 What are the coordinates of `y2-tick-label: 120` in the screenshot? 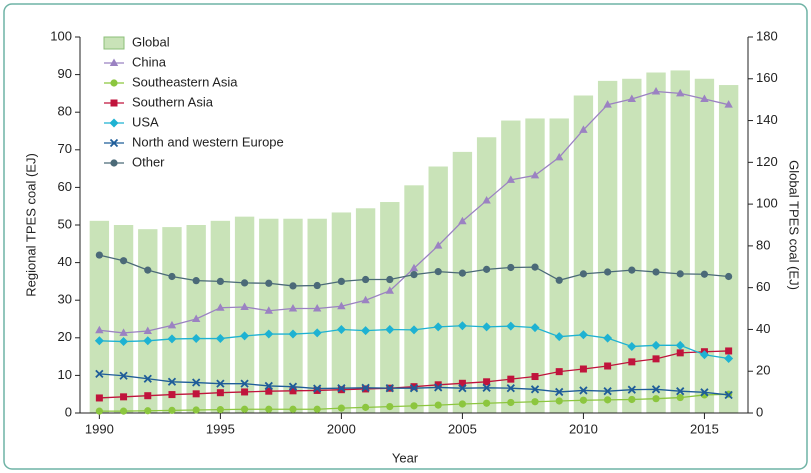 It's located at (767, 161).